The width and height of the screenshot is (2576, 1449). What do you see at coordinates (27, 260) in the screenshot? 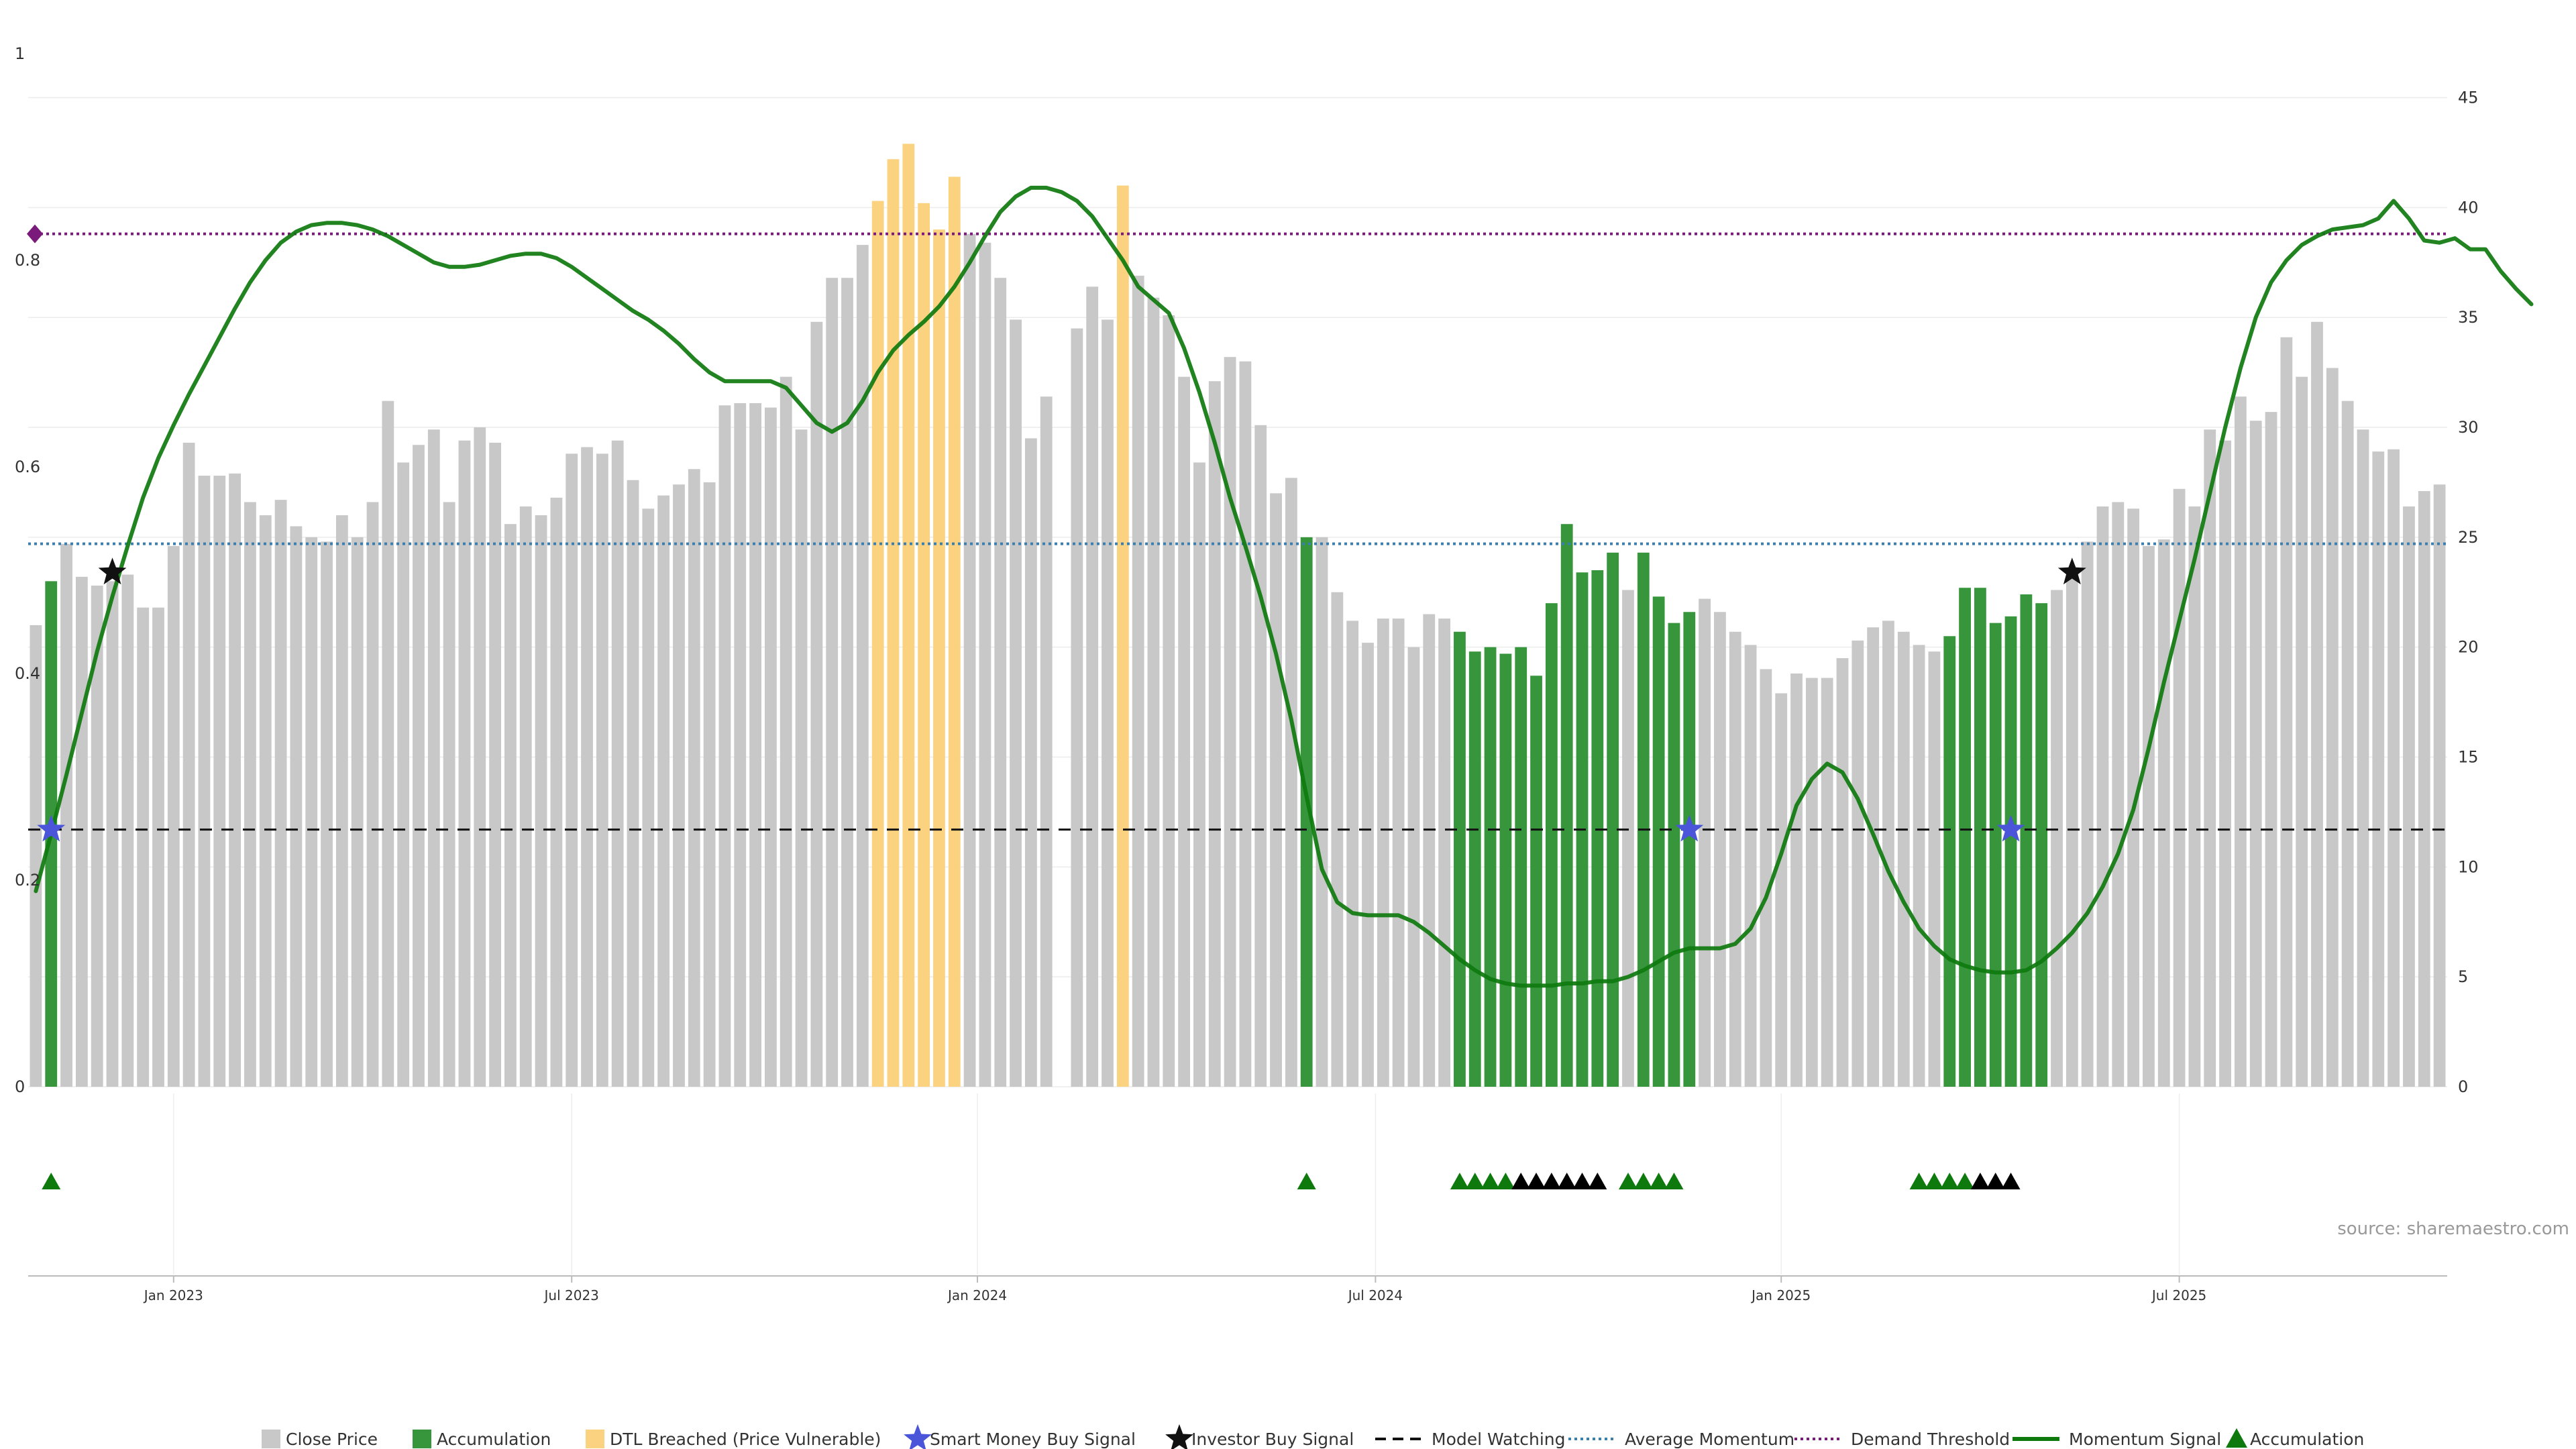
I see `left-axis-tick: 0.8` at bounding box center [27, 260].